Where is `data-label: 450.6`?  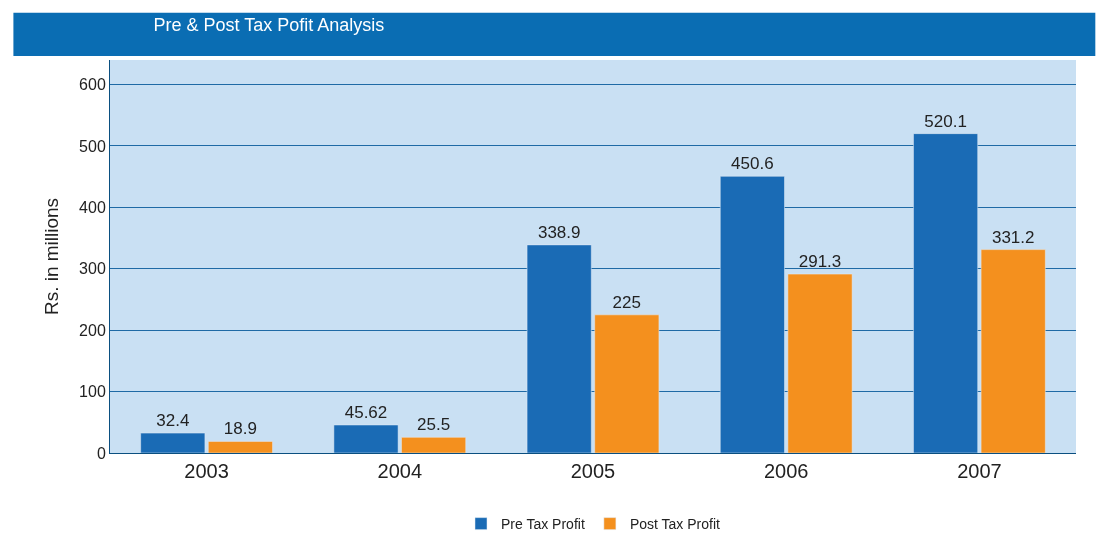
data-label: 450.6 is located at coordinates (752, 164).